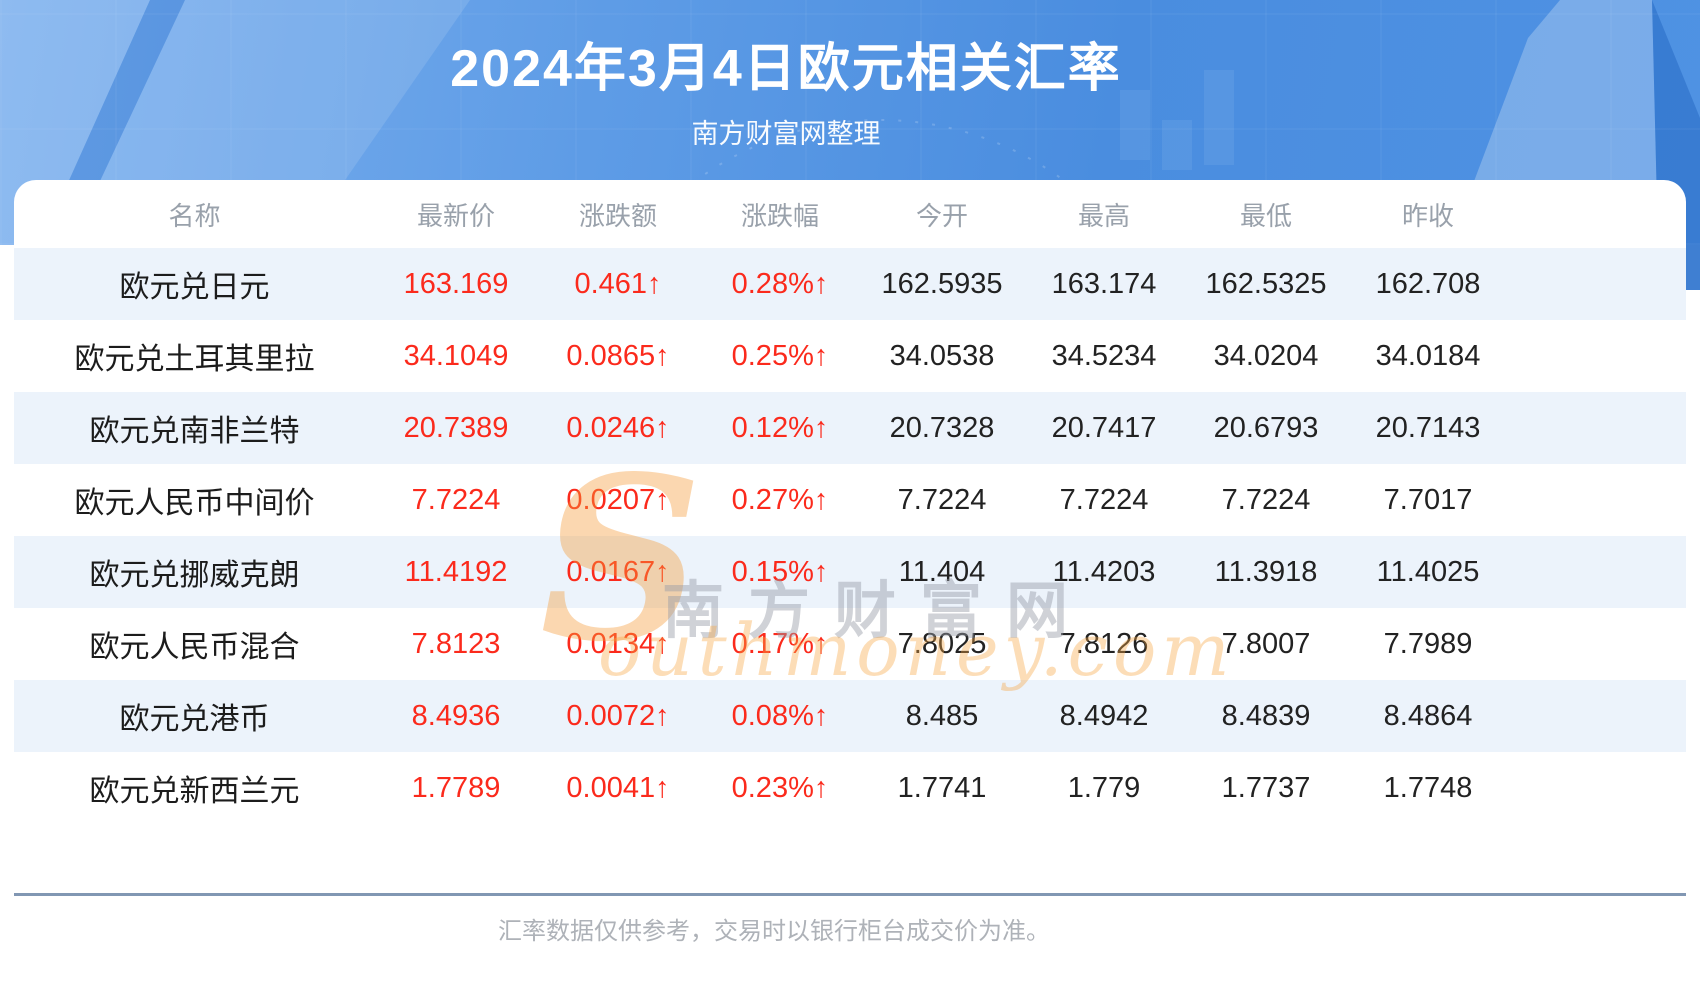 This screenshot has height=1000, width=1700. Describe the element at coordinates (786, 69) in the screenshot. I see `page-title: 2024年3月4日欧元相关汇率` at that location.